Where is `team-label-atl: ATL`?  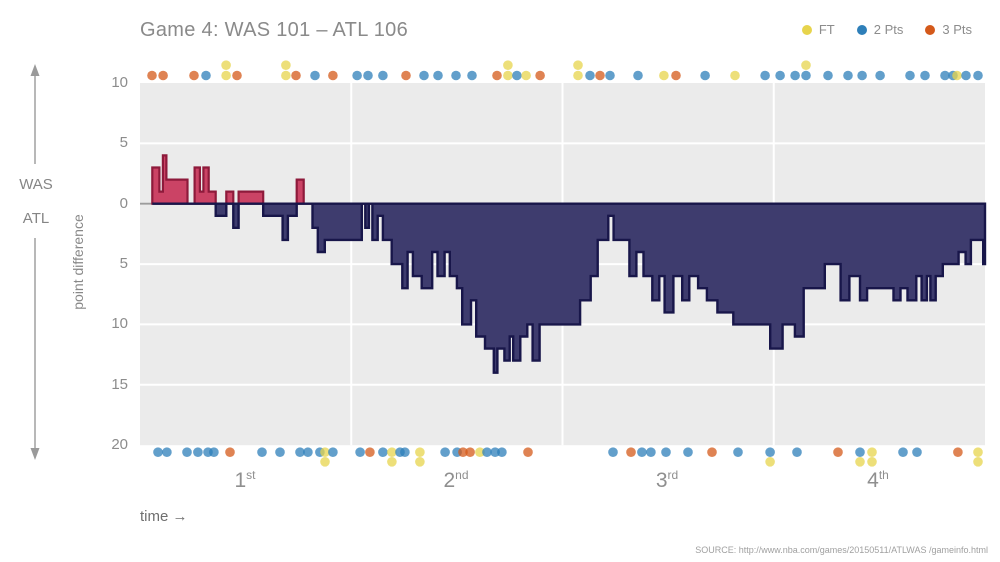
team-label-atl: ATL is located at coordinates (36, 218).